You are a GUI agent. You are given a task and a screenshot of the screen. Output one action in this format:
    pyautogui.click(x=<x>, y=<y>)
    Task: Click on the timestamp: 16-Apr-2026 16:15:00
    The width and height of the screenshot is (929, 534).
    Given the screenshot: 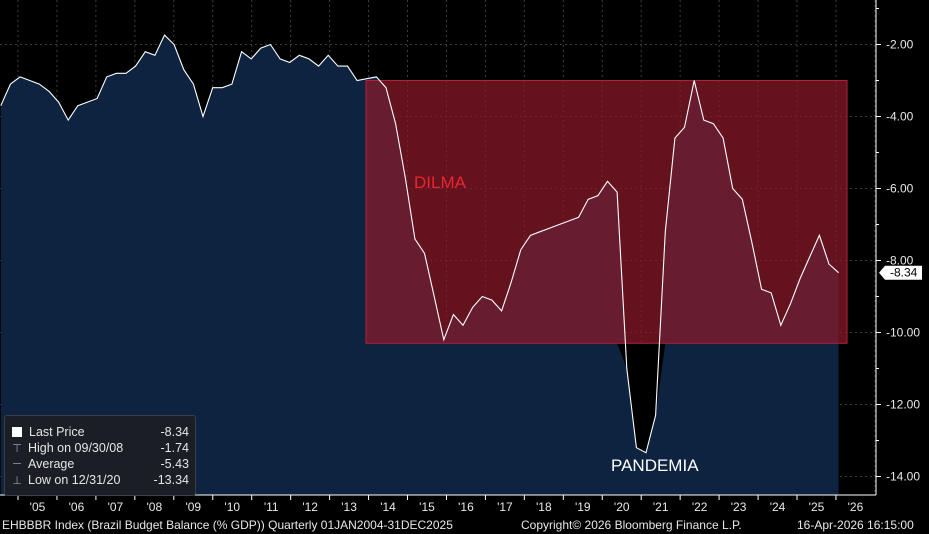 What is the action you would take?
    pyautogui.click(x=855, y=525)
    